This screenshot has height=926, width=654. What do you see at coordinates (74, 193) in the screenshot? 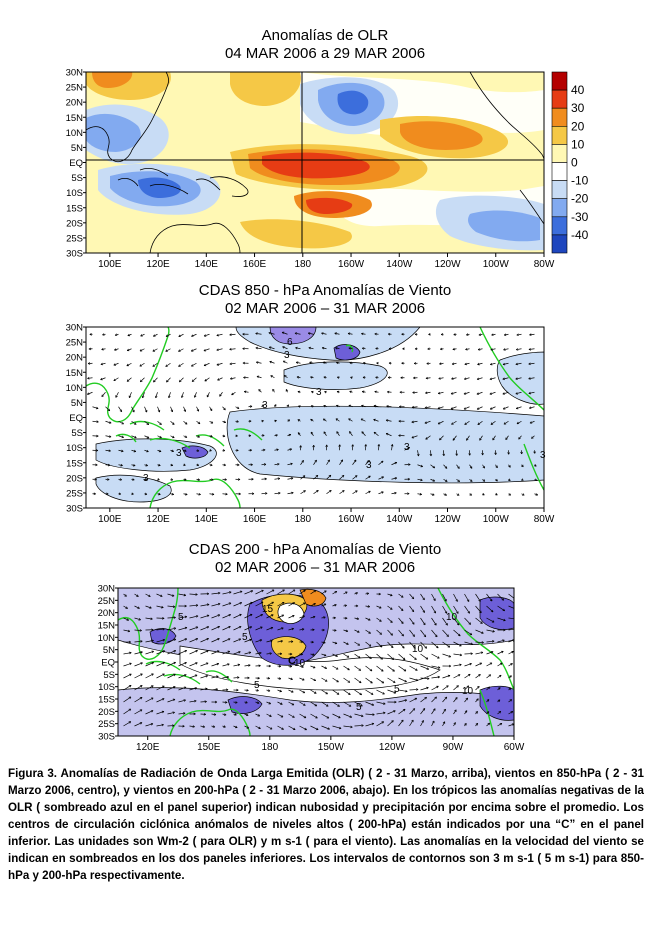
I see `olr-y-tick-label: 10S` at bounding box center [74, 193].